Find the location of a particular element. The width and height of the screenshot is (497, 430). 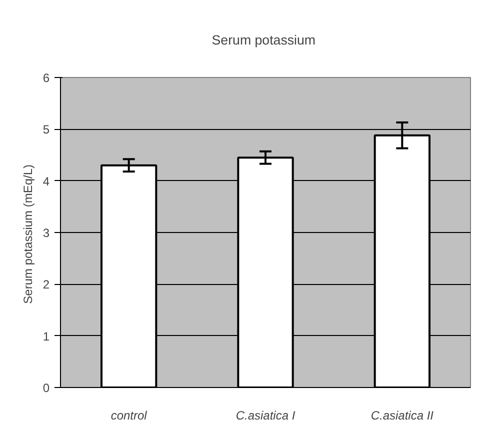

y-tick-label: 0 is located at coordinates (46, 388).